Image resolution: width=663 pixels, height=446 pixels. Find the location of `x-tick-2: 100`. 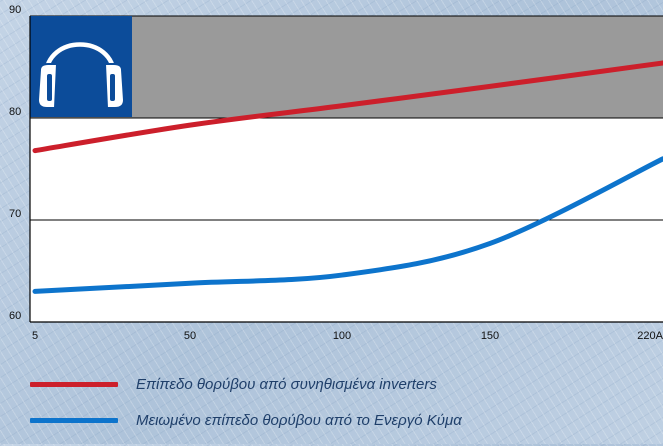

x-tick-2: 100 is located at coordinates (342, 336).